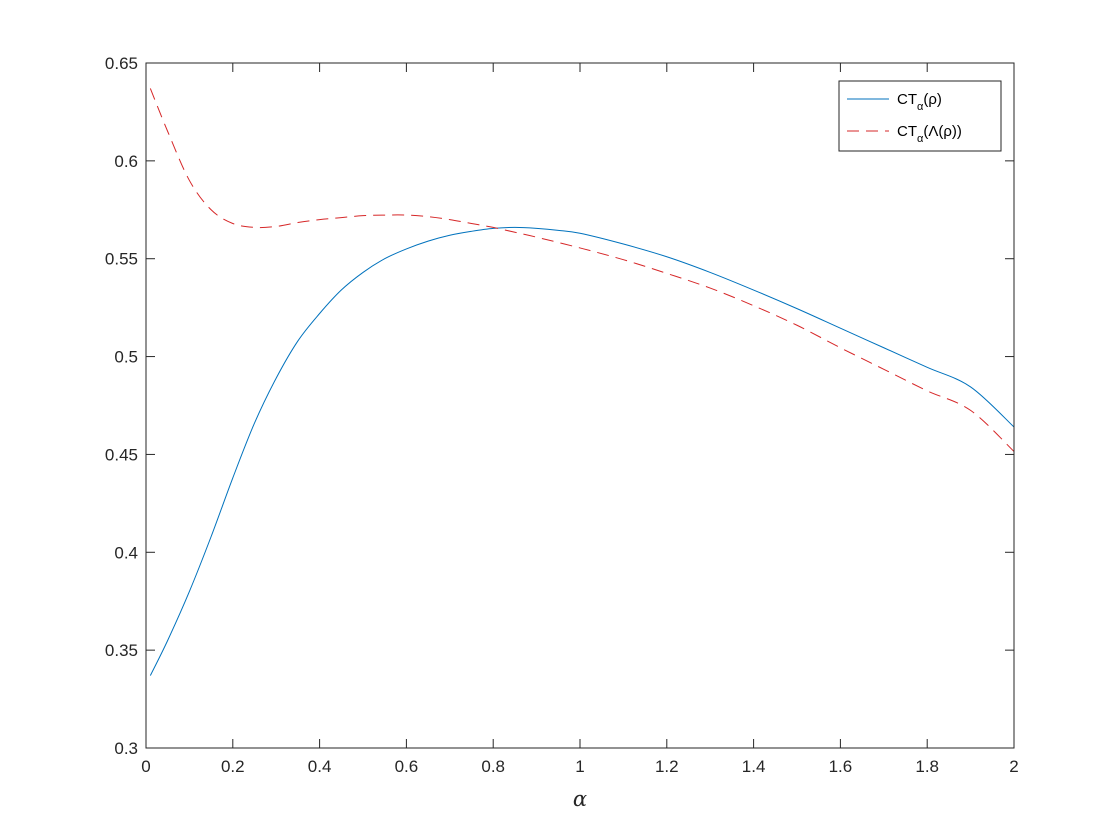 The height and width of the screenshot is (840, 1120). Describe the element at coordinates (1013, 766) in the screenshot. I see `x-tick-label: 2` at that location.